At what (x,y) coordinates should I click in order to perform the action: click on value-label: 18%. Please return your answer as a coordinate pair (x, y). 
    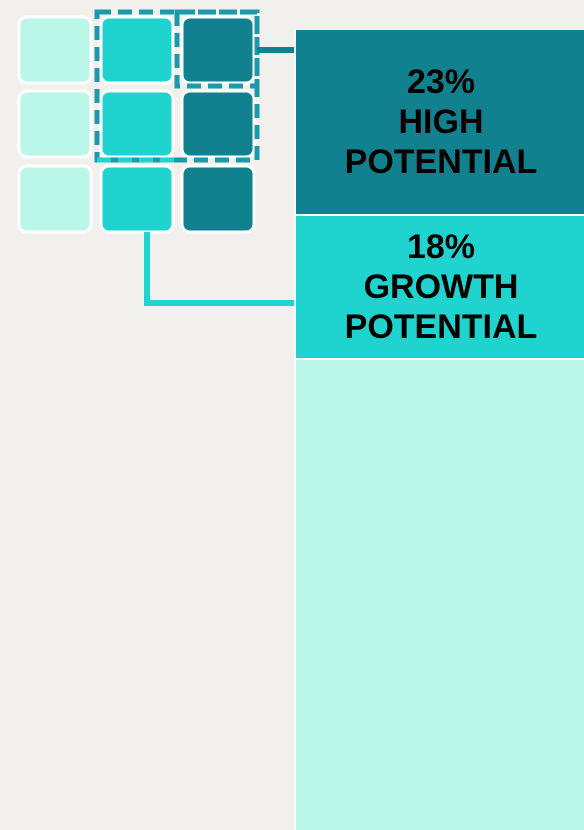
    Looking at the image, I should click on (441, 247).